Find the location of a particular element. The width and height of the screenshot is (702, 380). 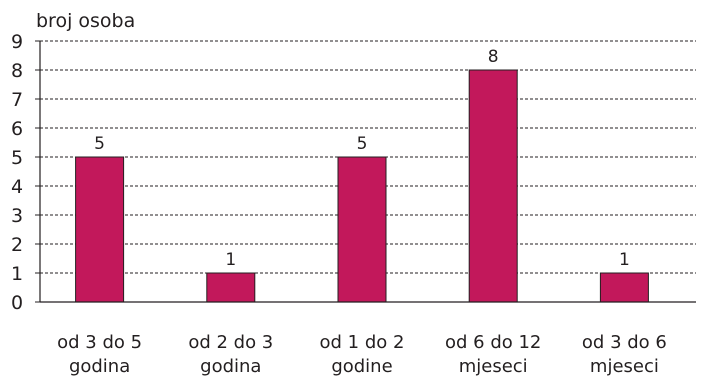

category-label: od 3 do 5 is located at coordinates (99, 342).